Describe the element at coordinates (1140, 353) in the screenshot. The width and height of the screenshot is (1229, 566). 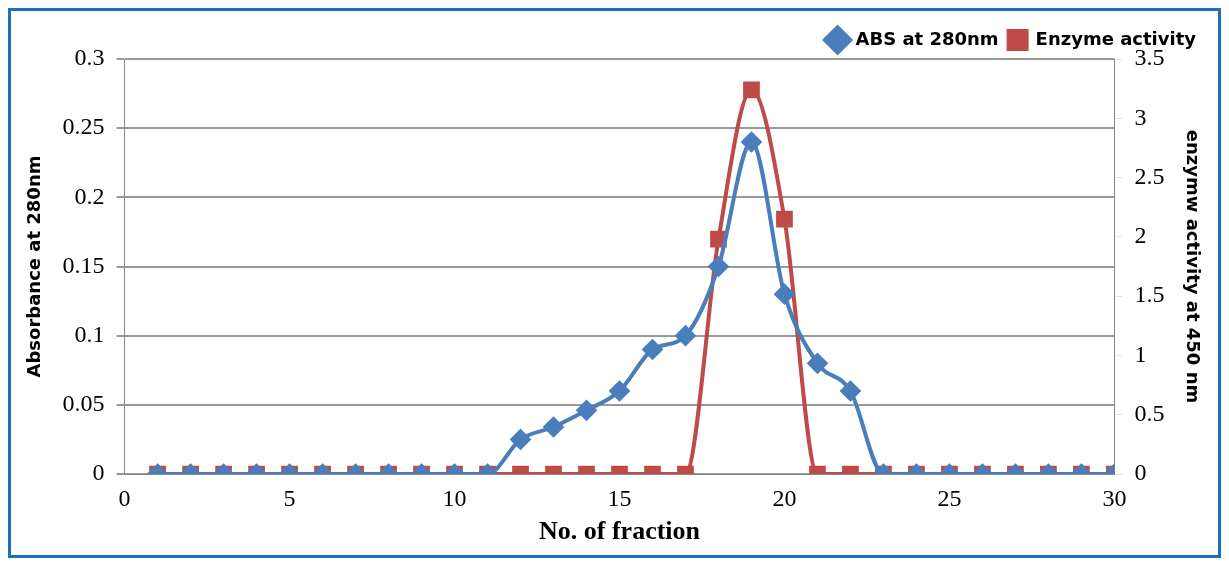
I see `y2-tick-label: 1` at that location.